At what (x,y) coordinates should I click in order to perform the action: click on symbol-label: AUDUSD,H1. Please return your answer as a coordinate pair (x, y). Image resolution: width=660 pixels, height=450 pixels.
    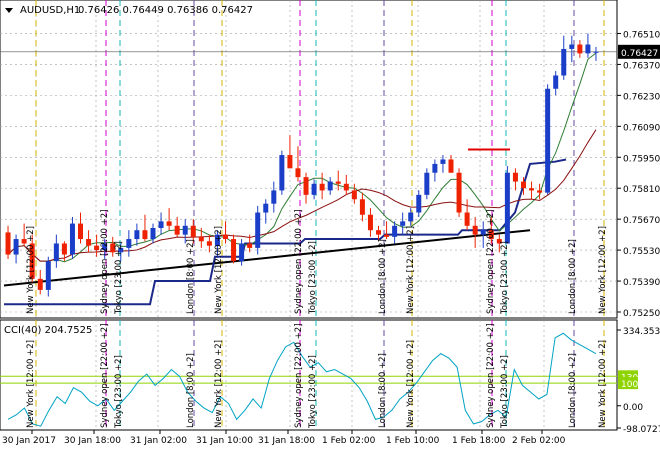
    Looking at the image, I should click on (50, 10).